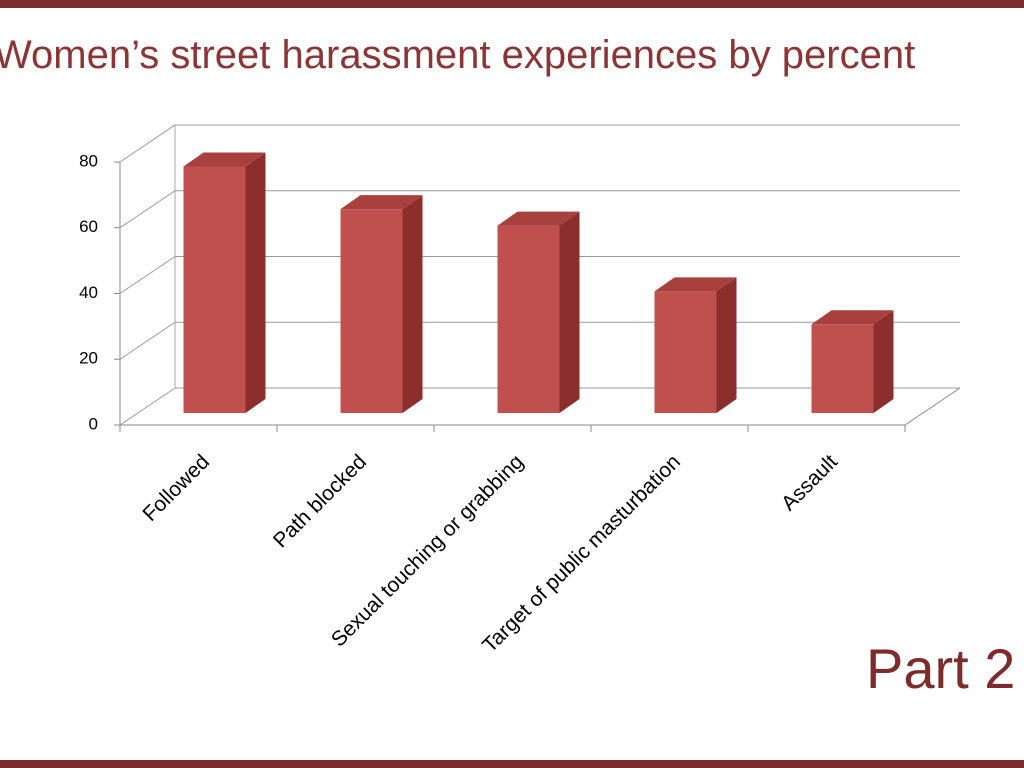  Describe the element at coordinates (940, 668) in the screenshot. I see `annotation: Part 2` at that location.